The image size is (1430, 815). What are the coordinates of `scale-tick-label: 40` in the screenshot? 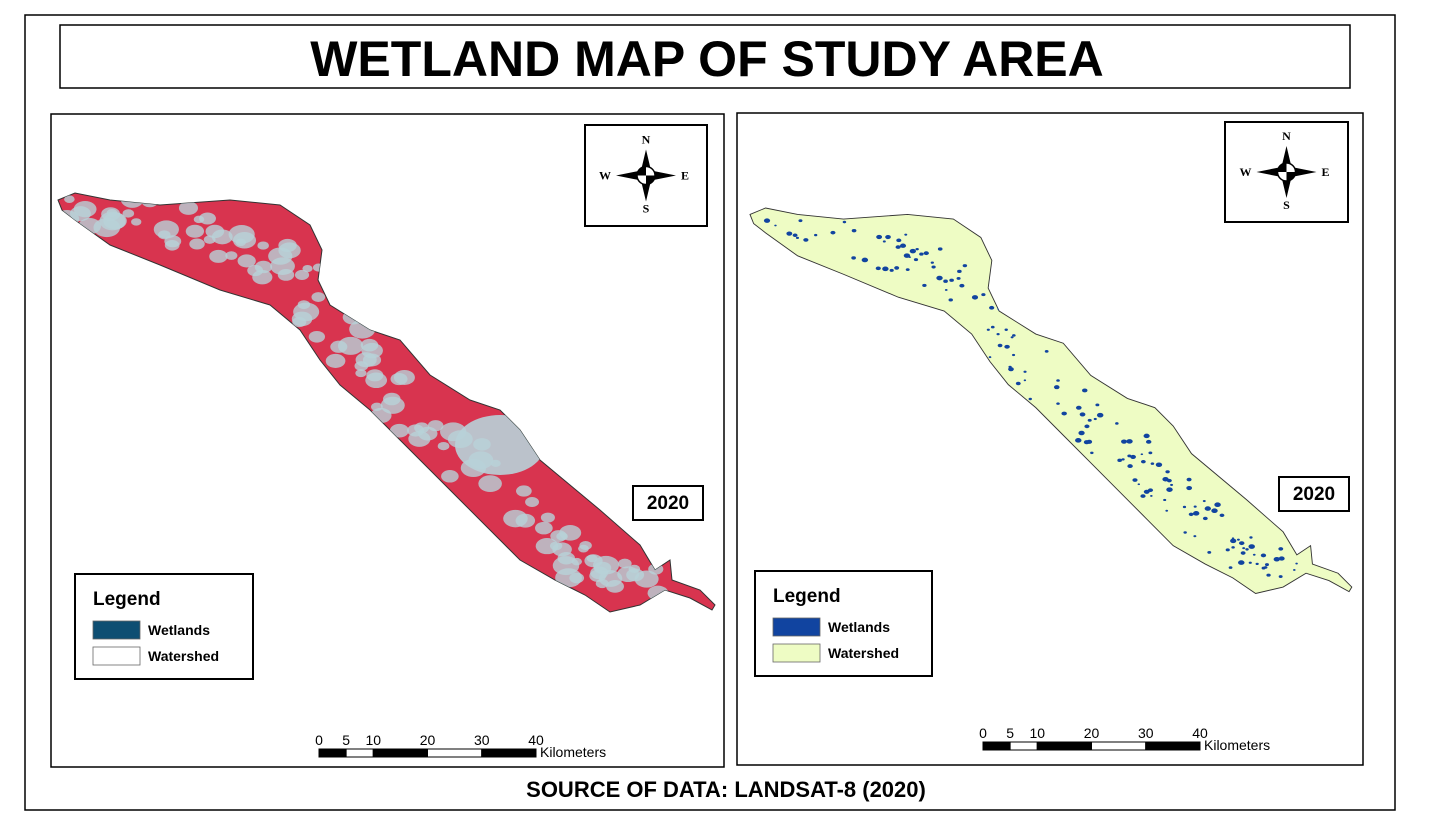 It's located at (536, 740).